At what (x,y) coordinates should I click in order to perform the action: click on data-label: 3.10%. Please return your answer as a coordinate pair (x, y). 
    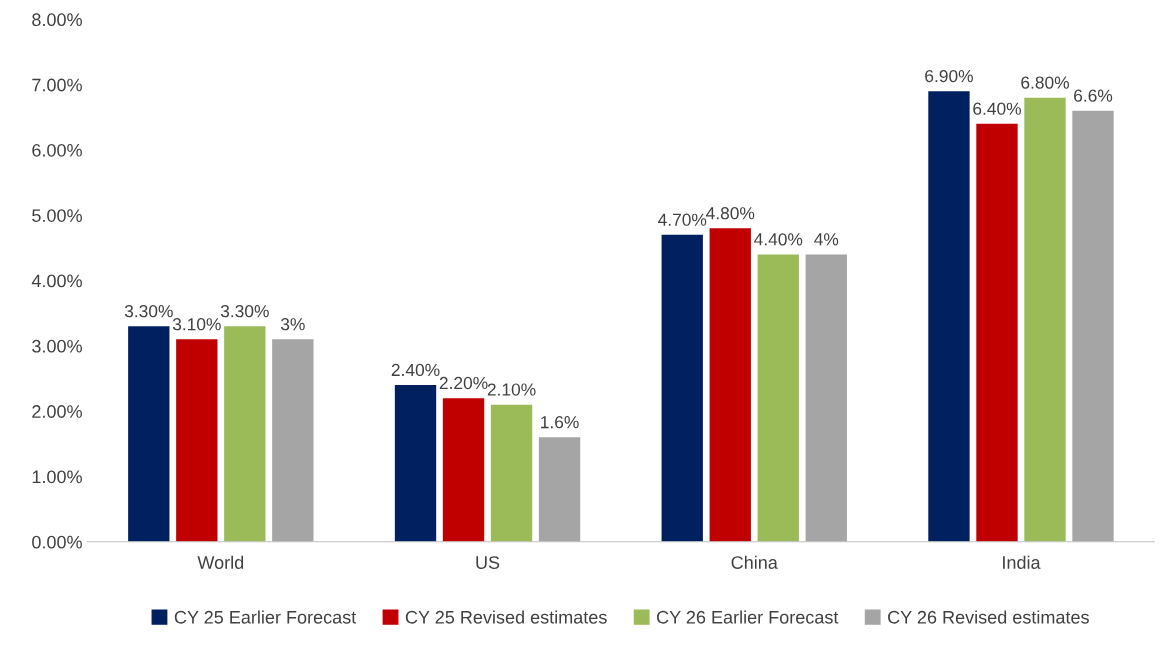
    Looking at the image, I should click on (196, 324).